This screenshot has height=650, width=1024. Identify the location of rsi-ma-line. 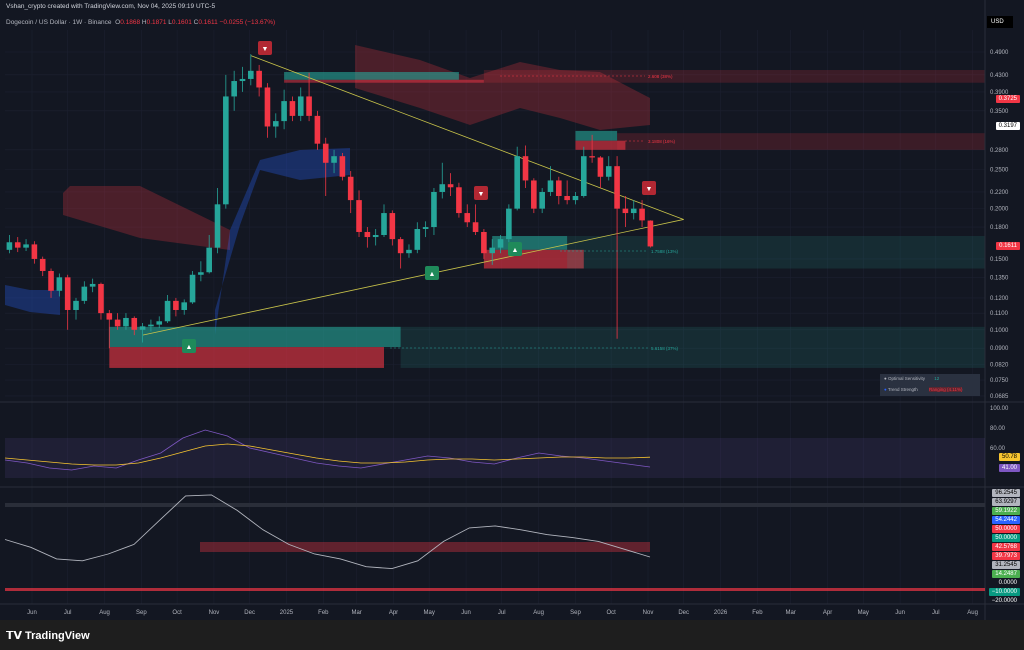
(327, 454).